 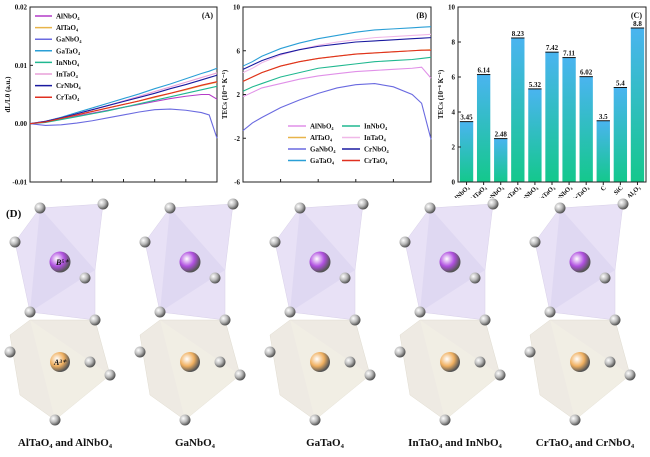 What do you see at coordinates (454, 43) in the screenshot?
I see `y-tick-label: 8` at bounding box center [454, 43].